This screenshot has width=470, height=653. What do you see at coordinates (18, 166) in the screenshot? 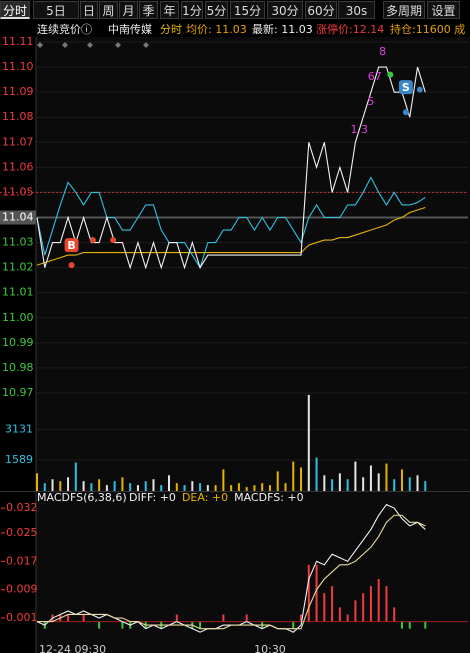
I see `y-tick-label: 11.06` at bounding box center [18, 166].